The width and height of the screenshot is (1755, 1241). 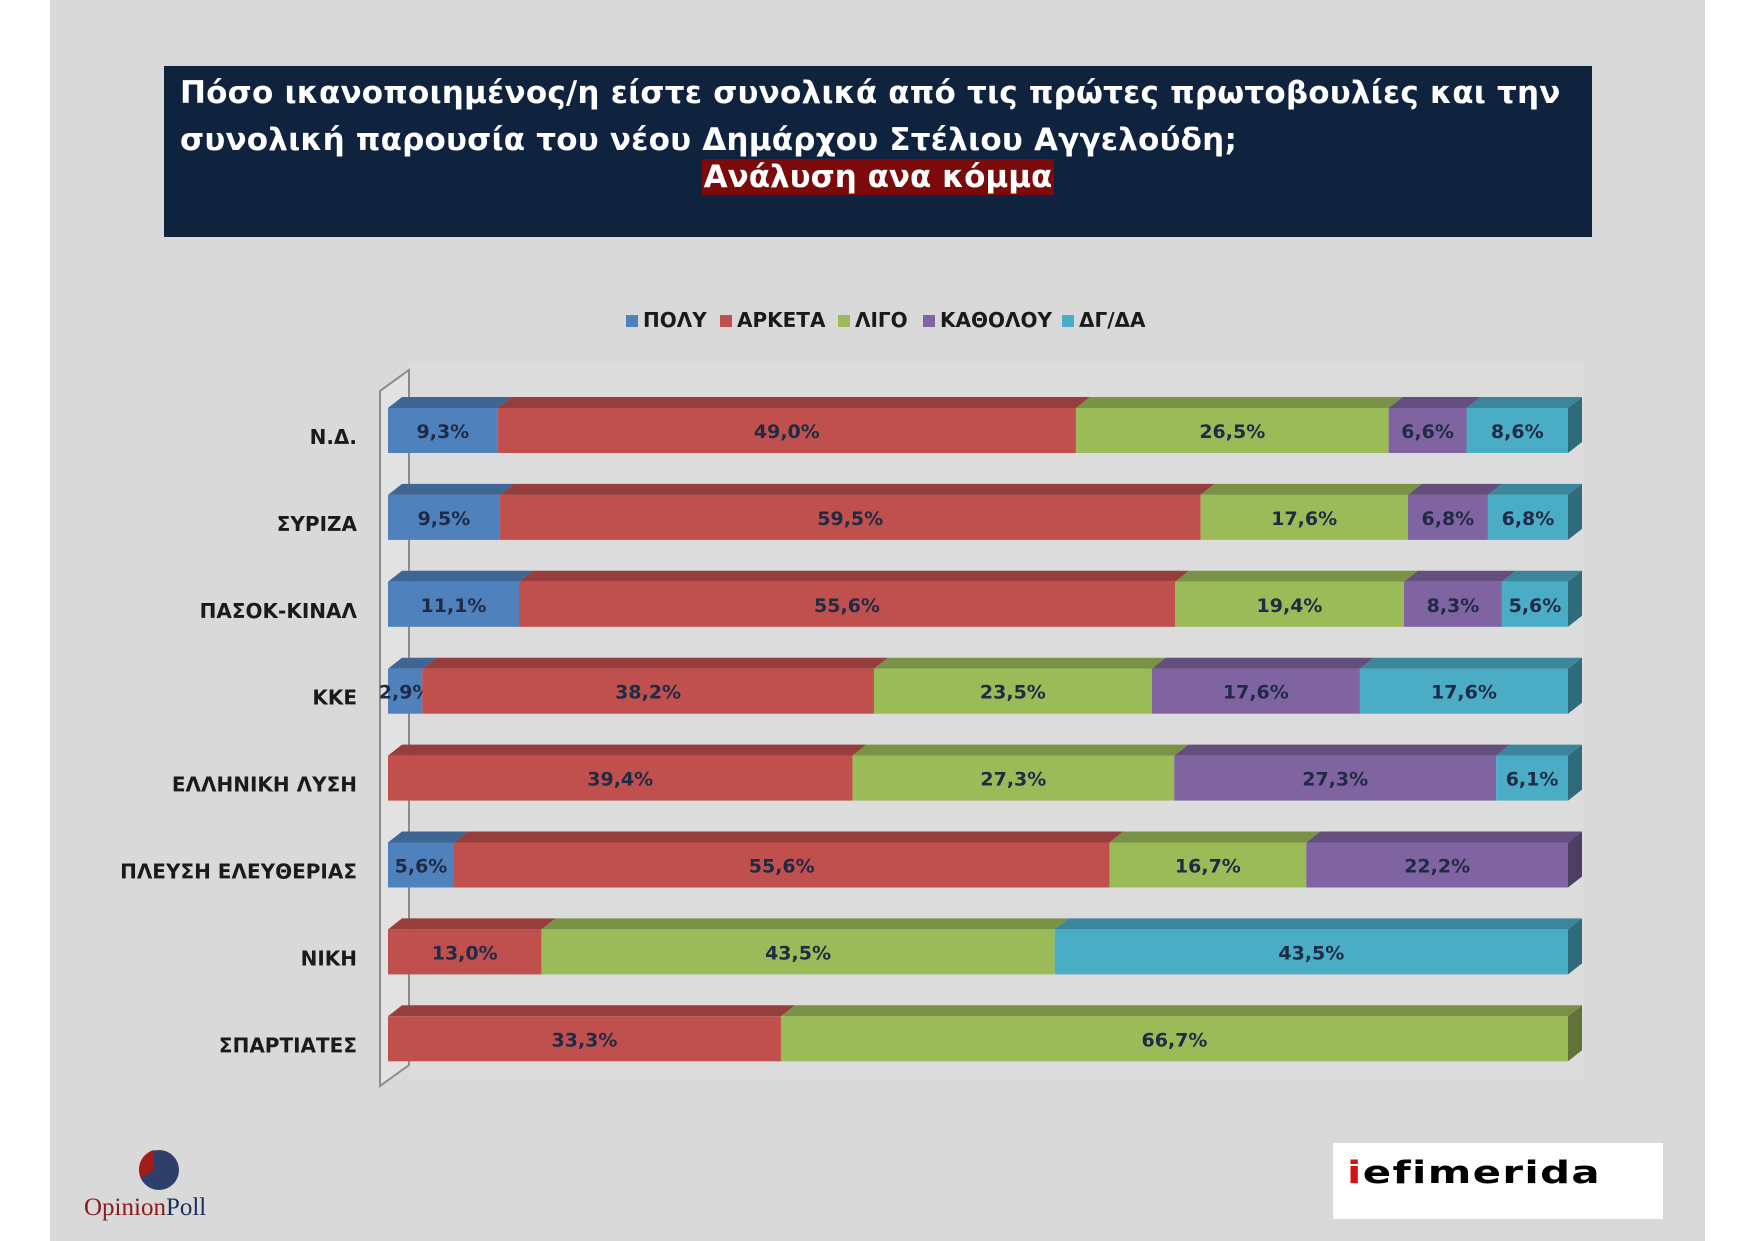 I want to click on data-label: 22,2%, so click(x=1437, y=867).